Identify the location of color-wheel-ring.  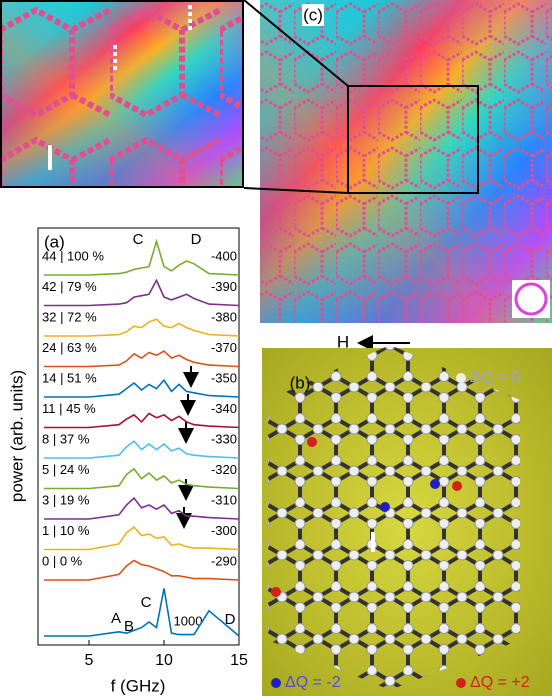
(531, 299).